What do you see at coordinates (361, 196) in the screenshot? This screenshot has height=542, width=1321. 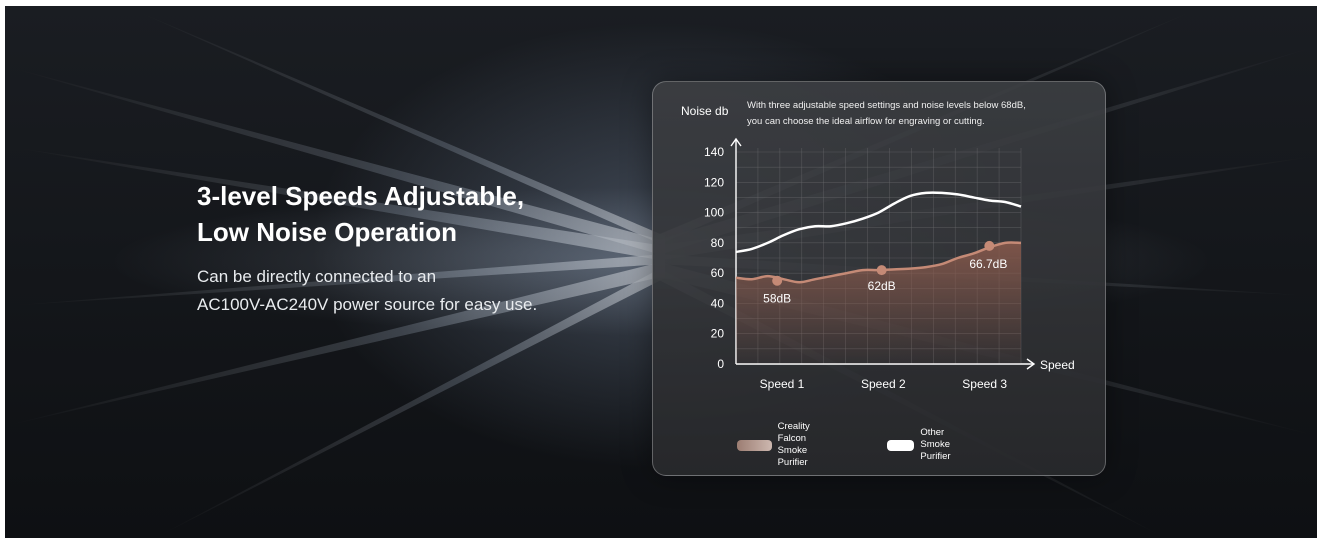 I see `headline-line-1: 3-level Speeds Adjustable,` at bounding box center [361, 196].